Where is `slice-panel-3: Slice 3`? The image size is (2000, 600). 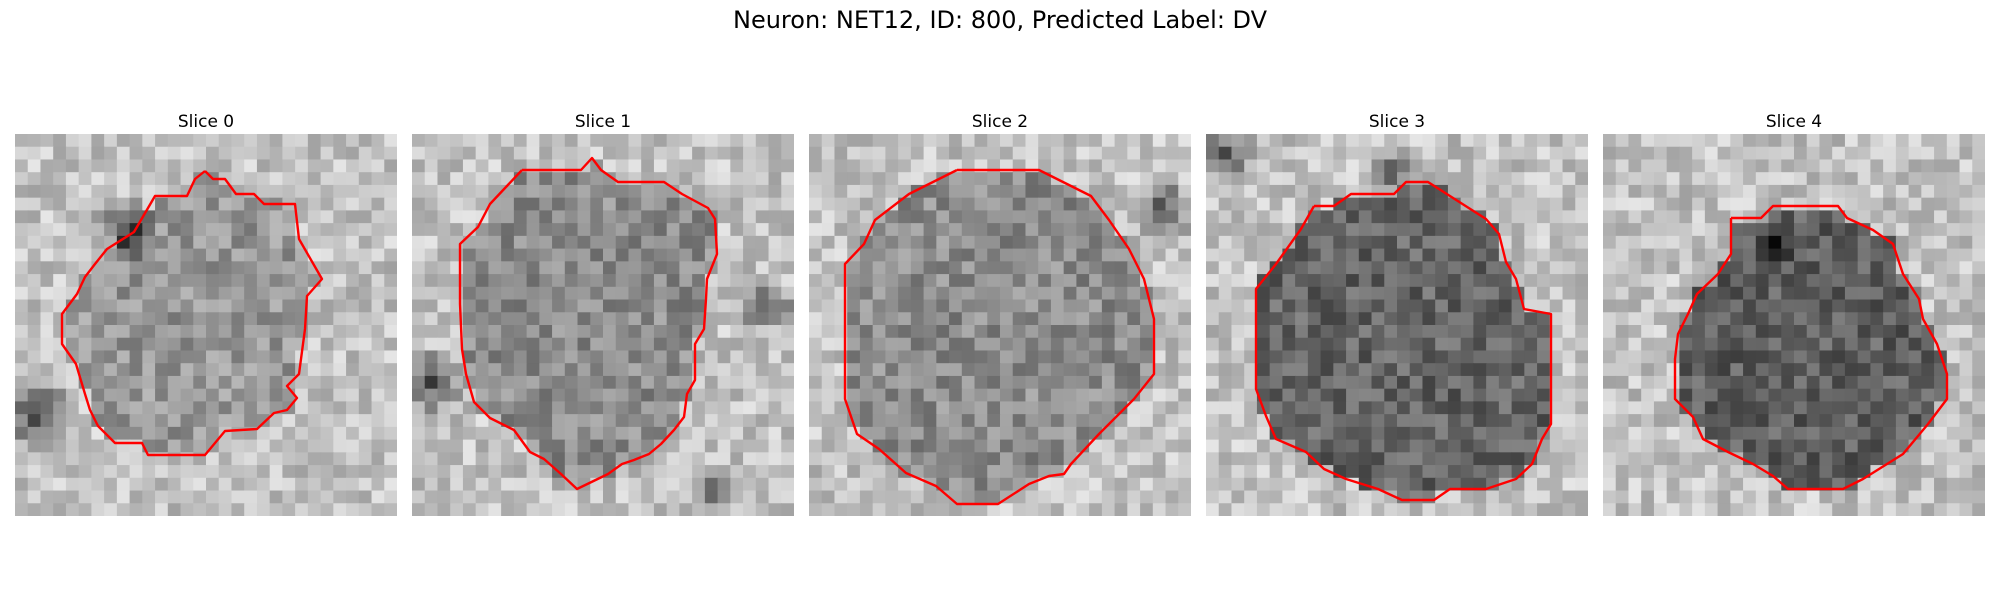 slice-panel-3: Slice 3 is located at coordinates (1397, 313).